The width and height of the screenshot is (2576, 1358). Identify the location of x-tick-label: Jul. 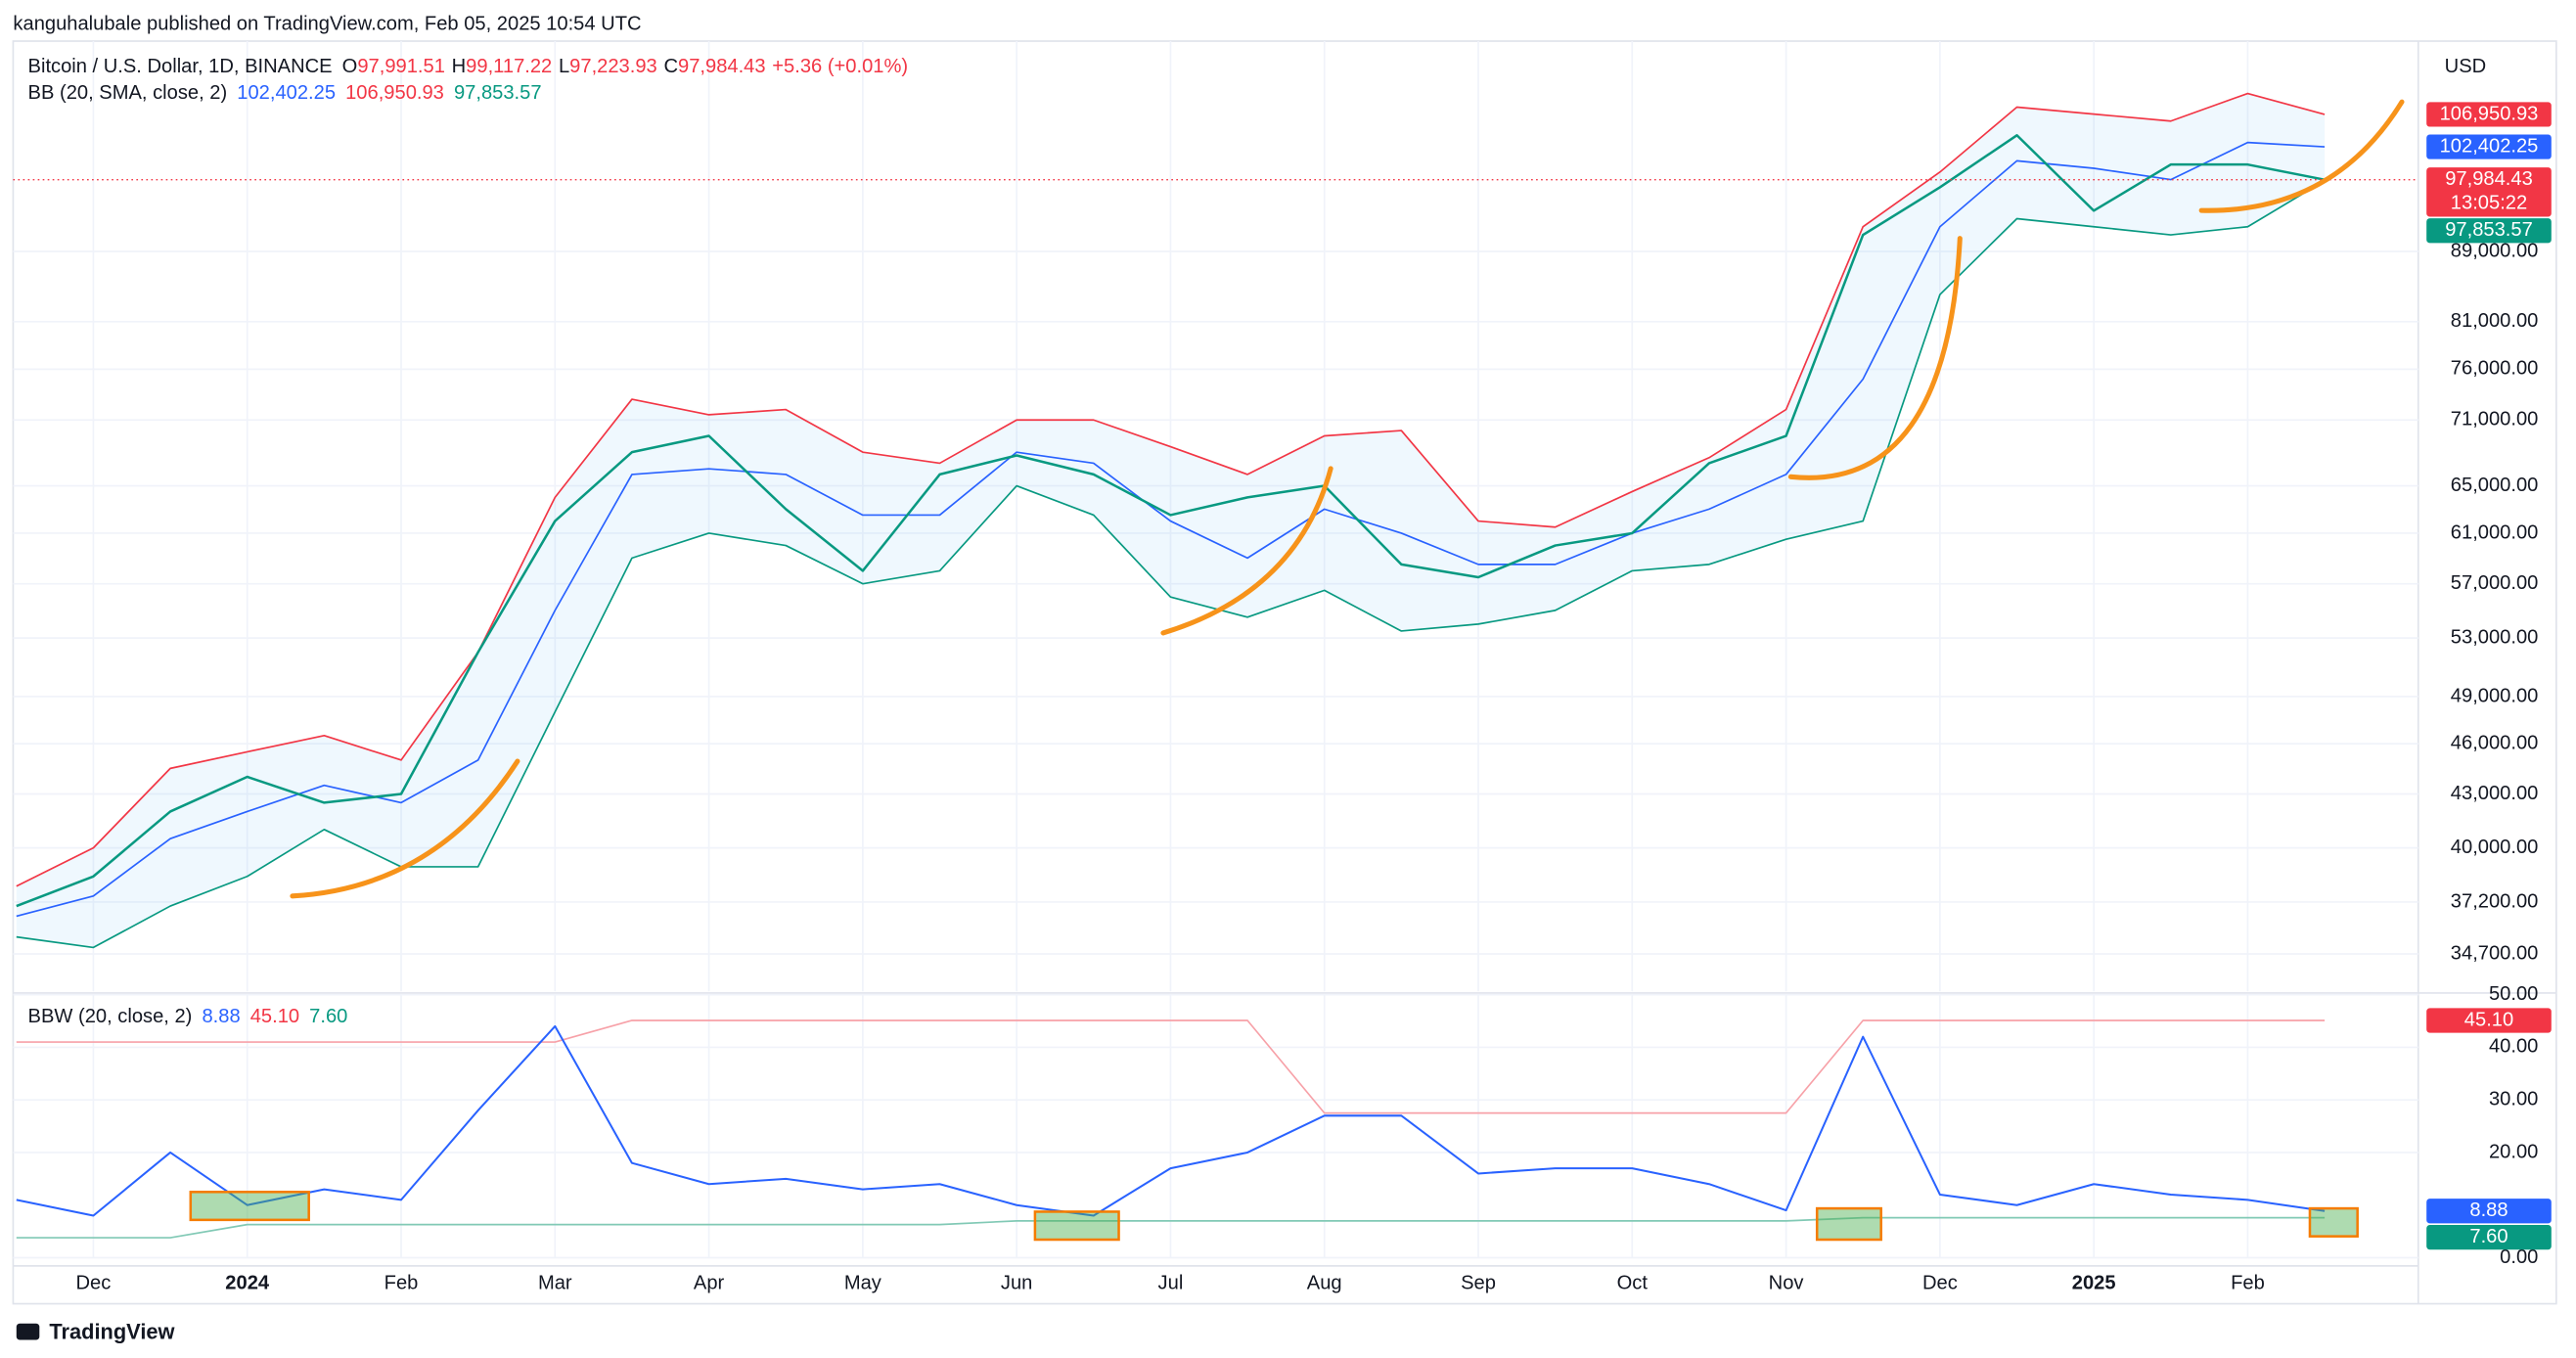
(1171, 1283).